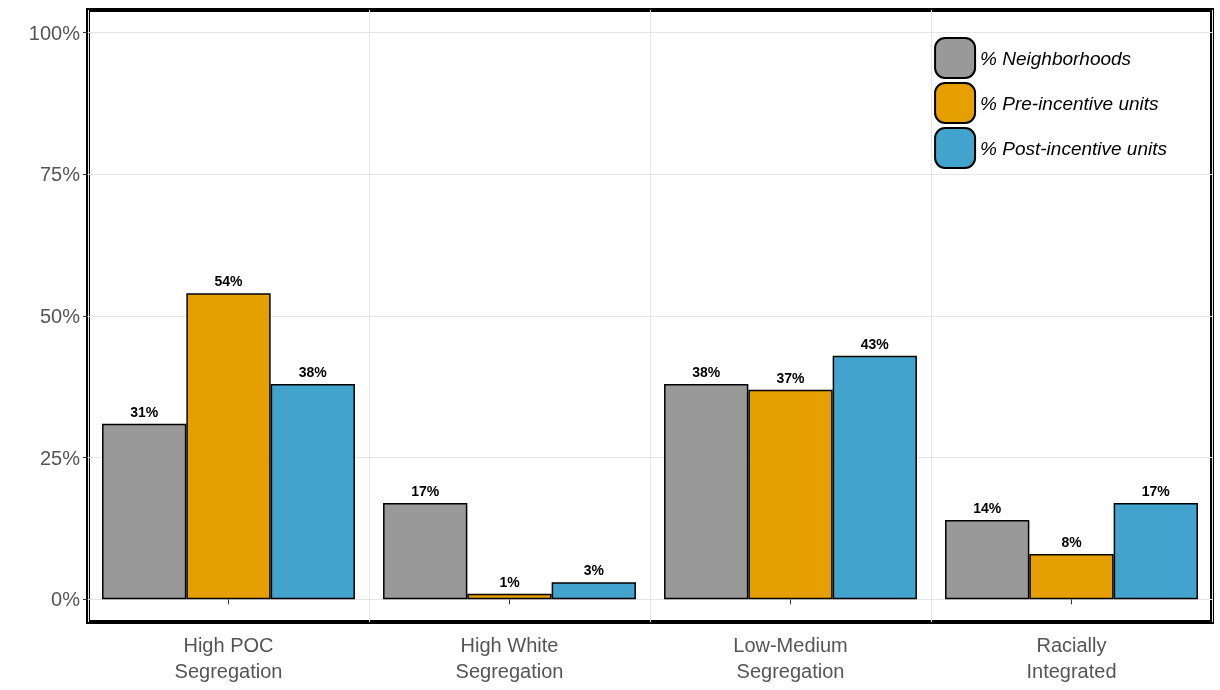  I want to click on x-tick-label: Racially Integrated, so click(1071, 658).